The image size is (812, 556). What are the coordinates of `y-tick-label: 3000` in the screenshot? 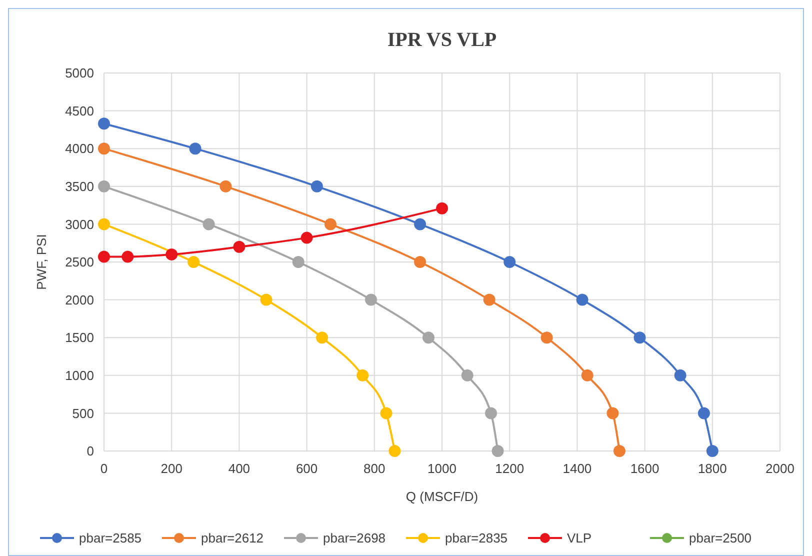 It's located at (79, 224).